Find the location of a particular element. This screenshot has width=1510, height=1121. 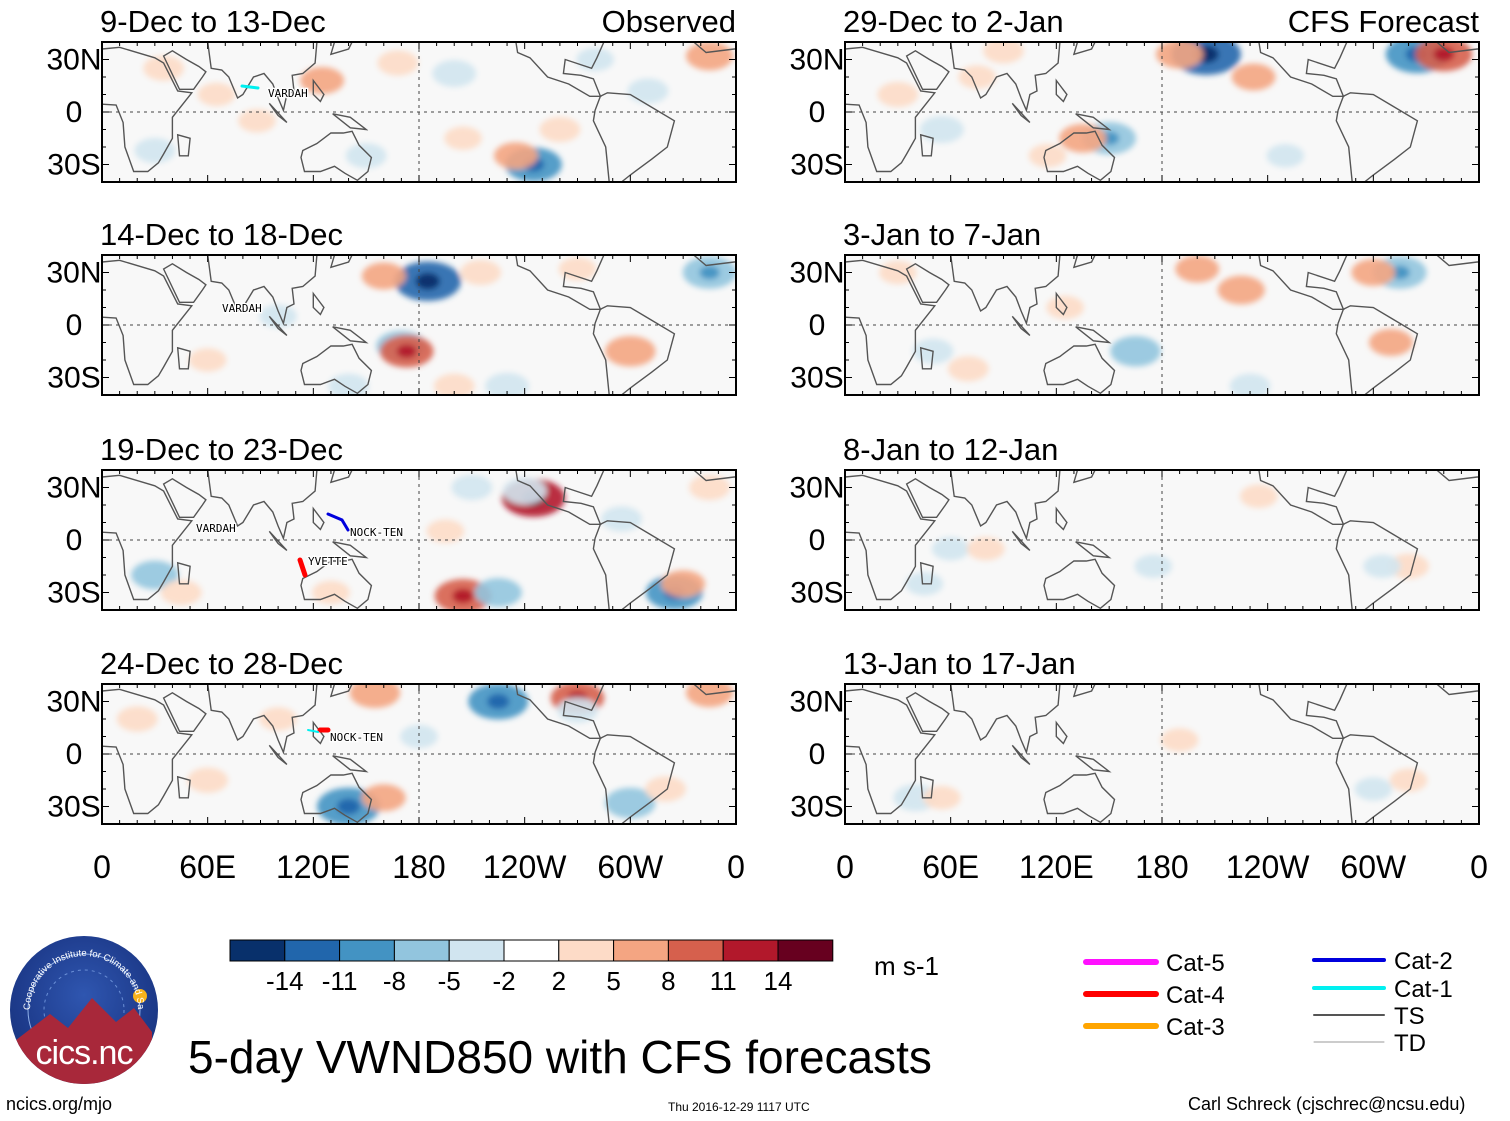

column-header: CFS Forecast is located at coordinates (1384, 21).